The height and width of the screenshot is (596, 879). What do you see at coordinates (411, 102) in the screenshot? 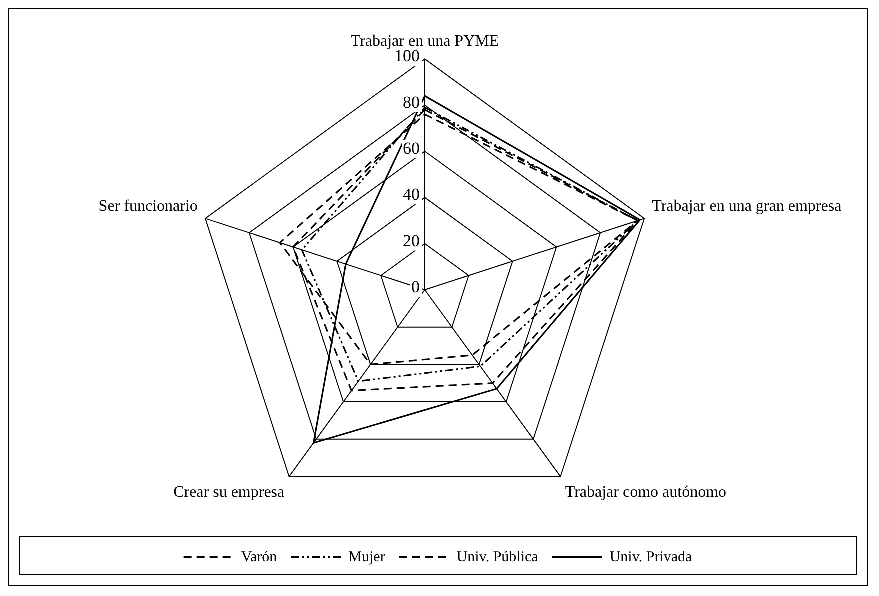
I see `y-tick-label: 80` at bounding box center [411, 102].